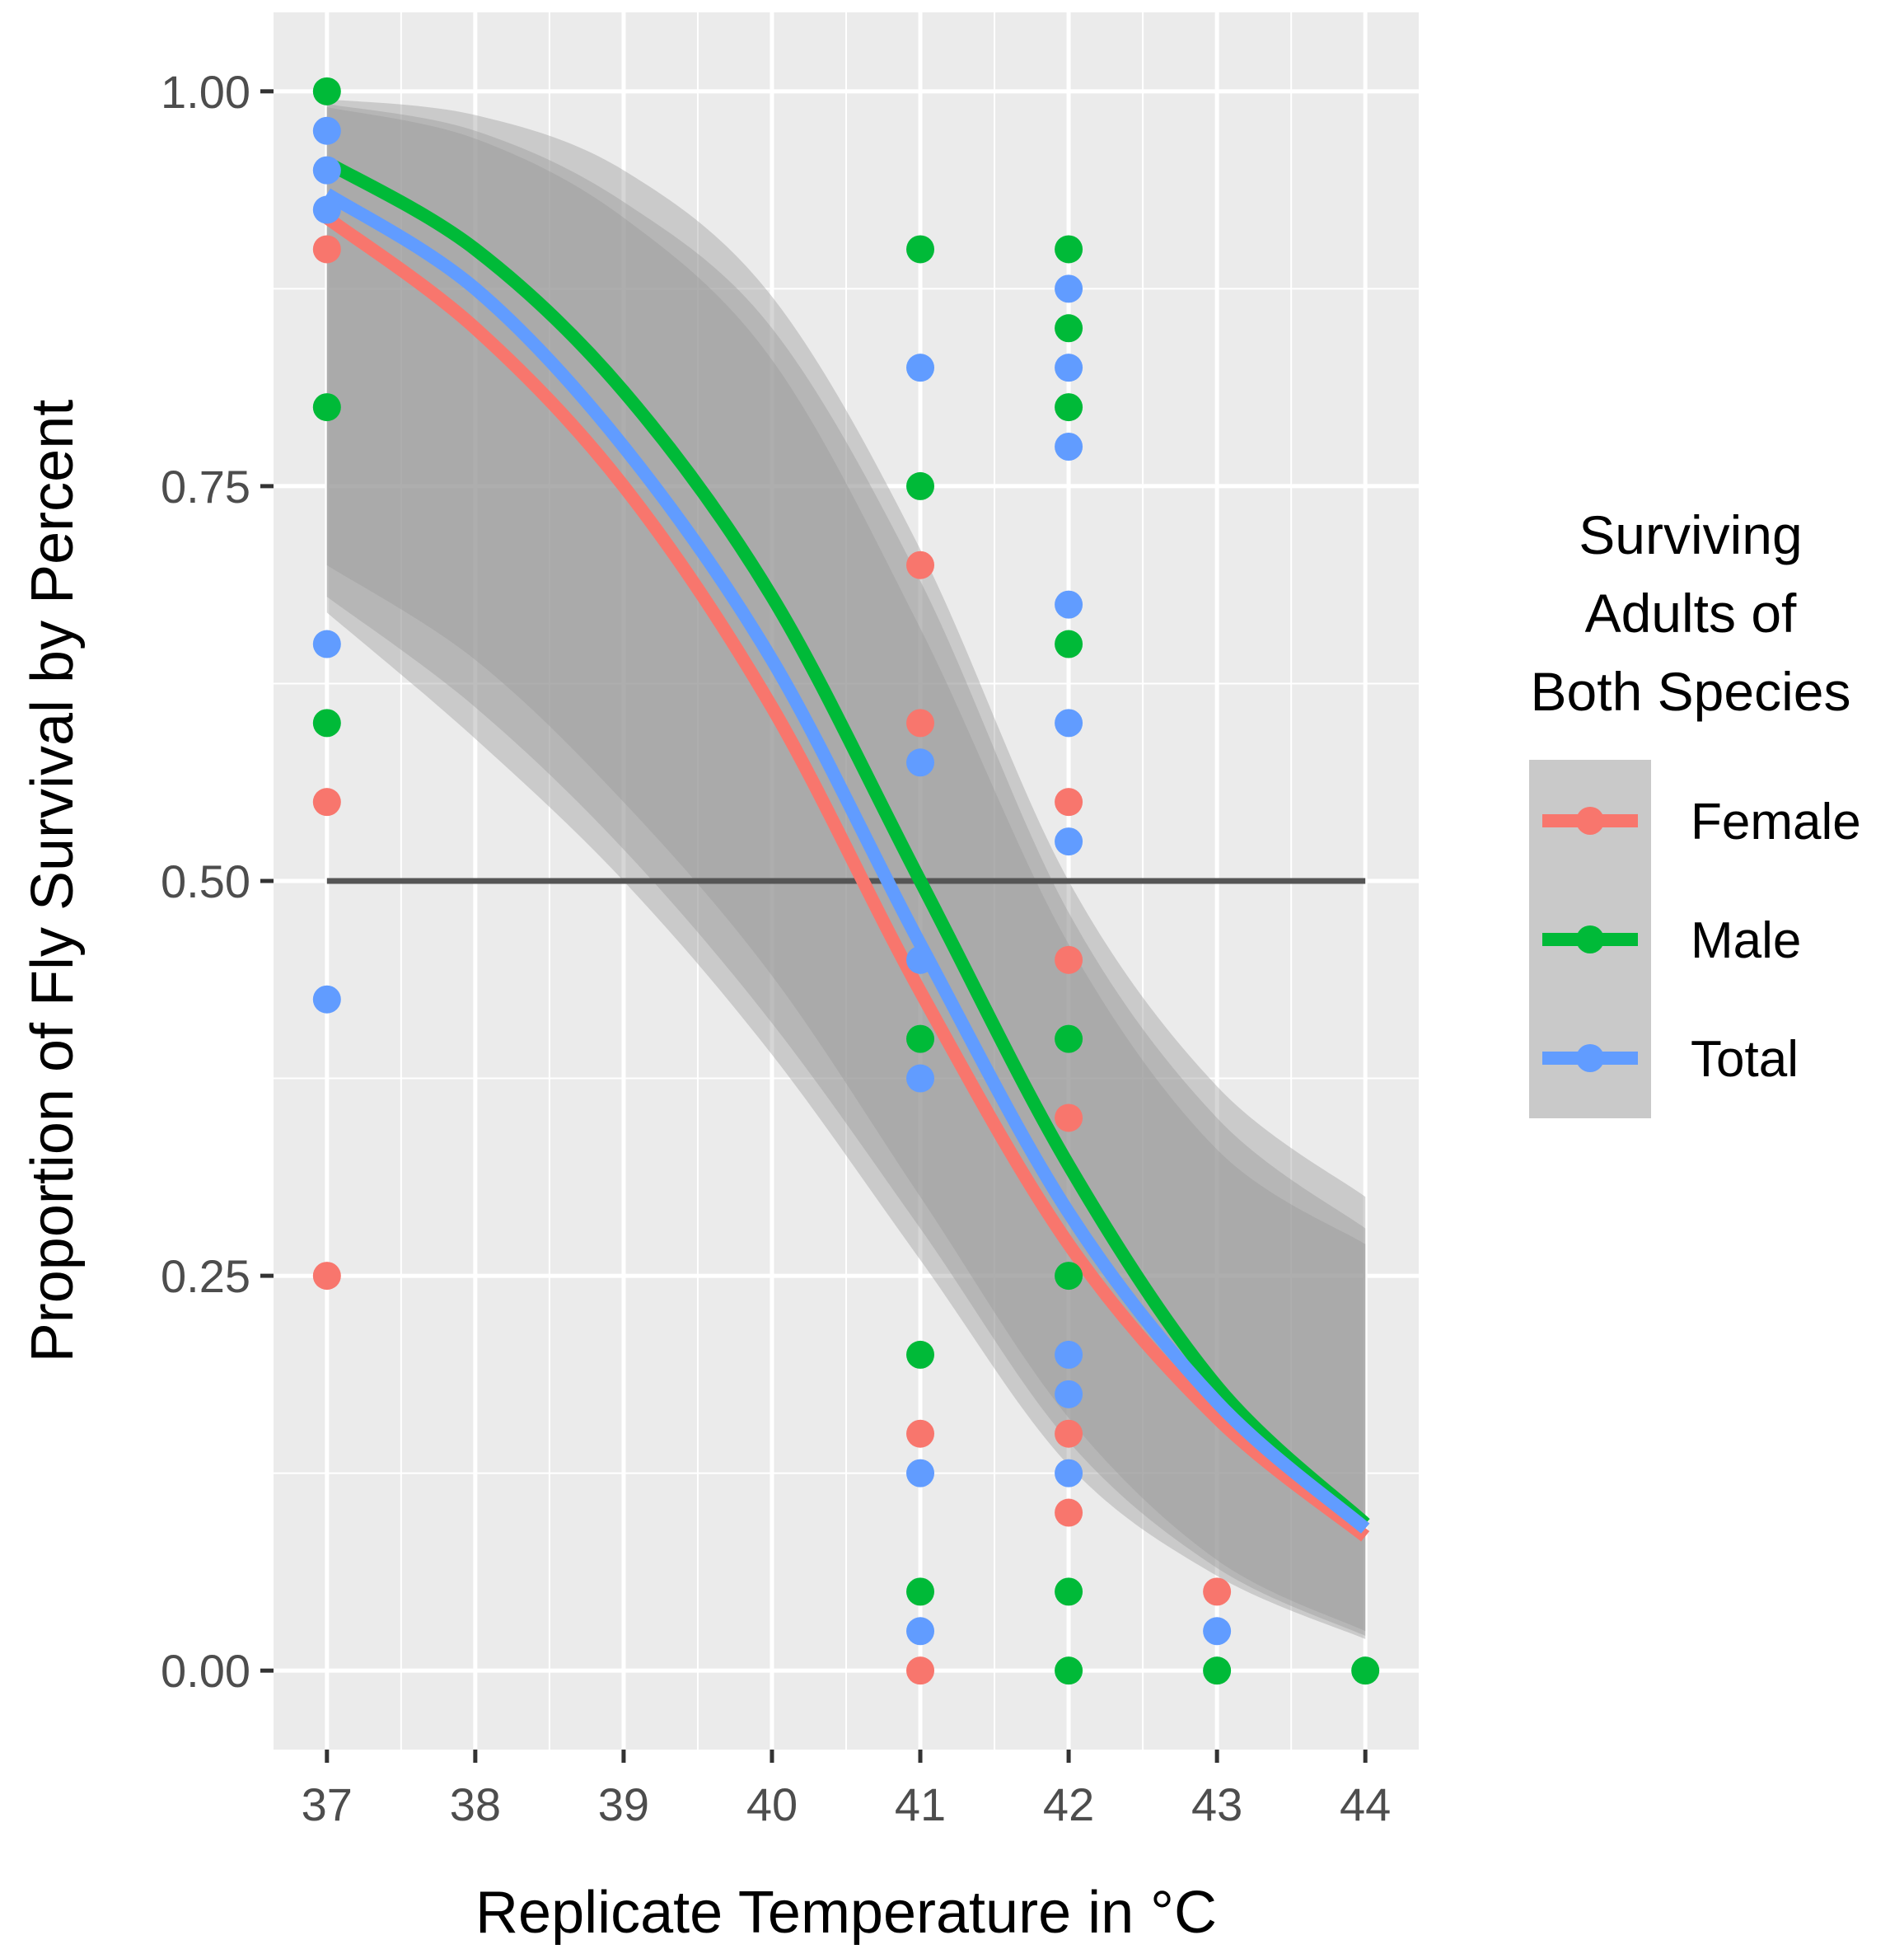  I want to click on x-tick-label: 43, so click(1216, 1804).